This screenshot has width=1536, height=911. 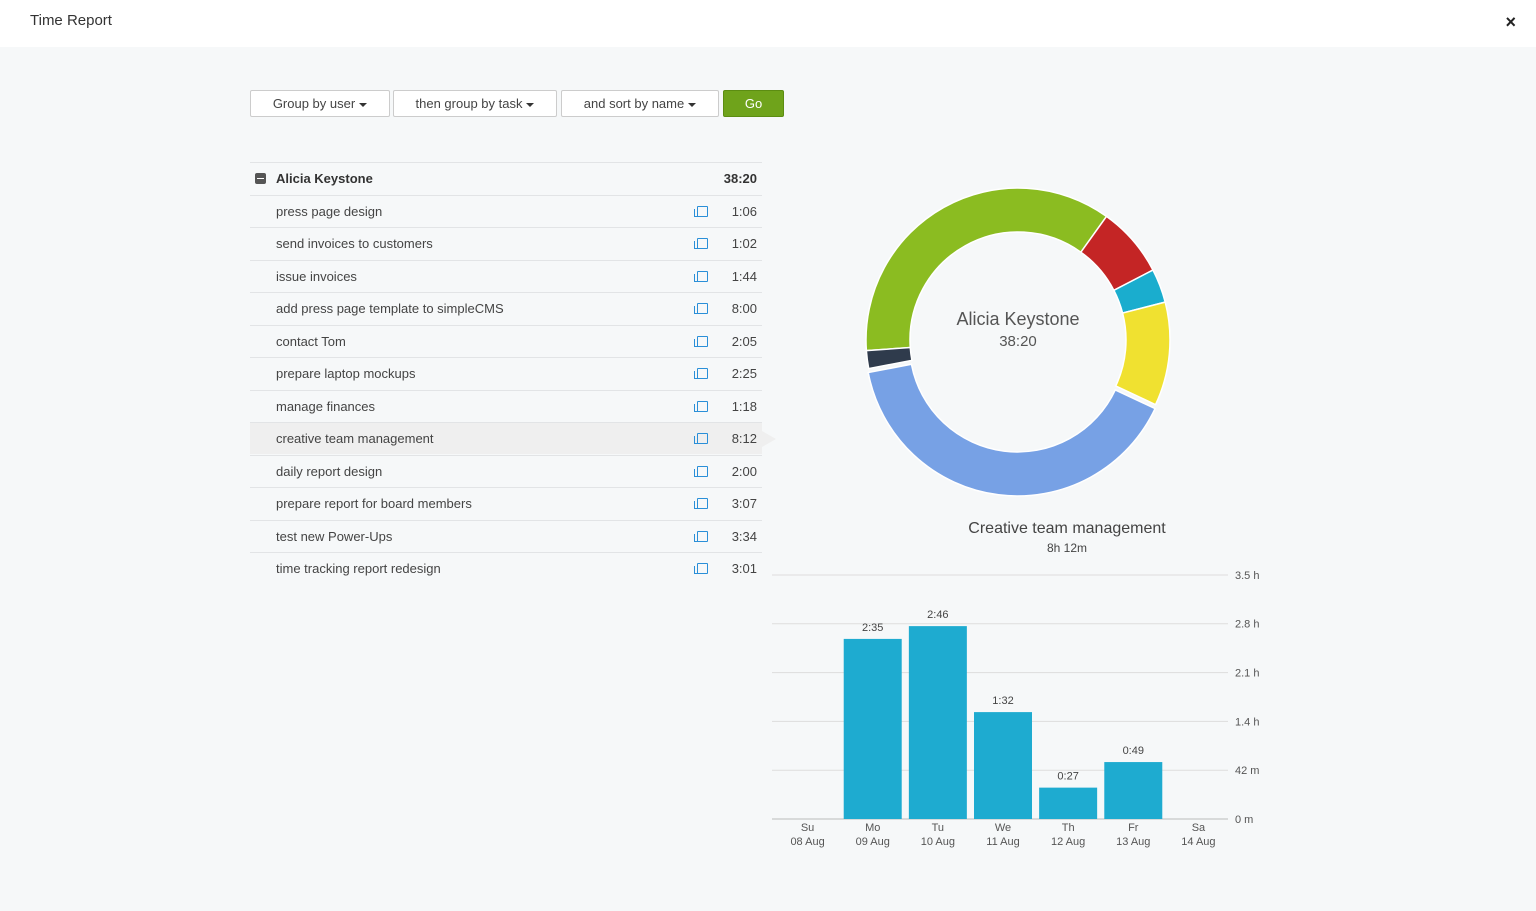 What do you see at coordinates (768, 23) in the screenshot?
I see `header: Time Report ×` at bounding box center [768, 23].